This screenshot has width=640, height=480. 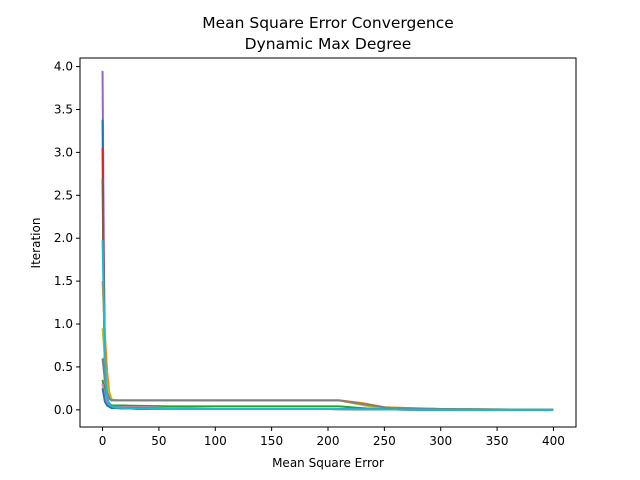 What do you see at coordinates (63, 109) in the screenshot?
I see `y-tick-label: 3.5` at bounding box center [63, 109].